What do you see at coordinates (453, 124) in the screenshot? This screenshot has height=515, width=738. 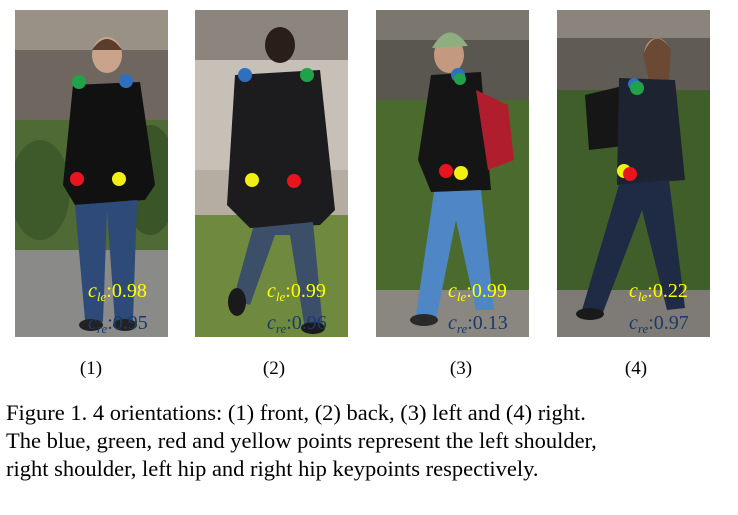 I see `keypoints-left` at bounding box center [453, 124].